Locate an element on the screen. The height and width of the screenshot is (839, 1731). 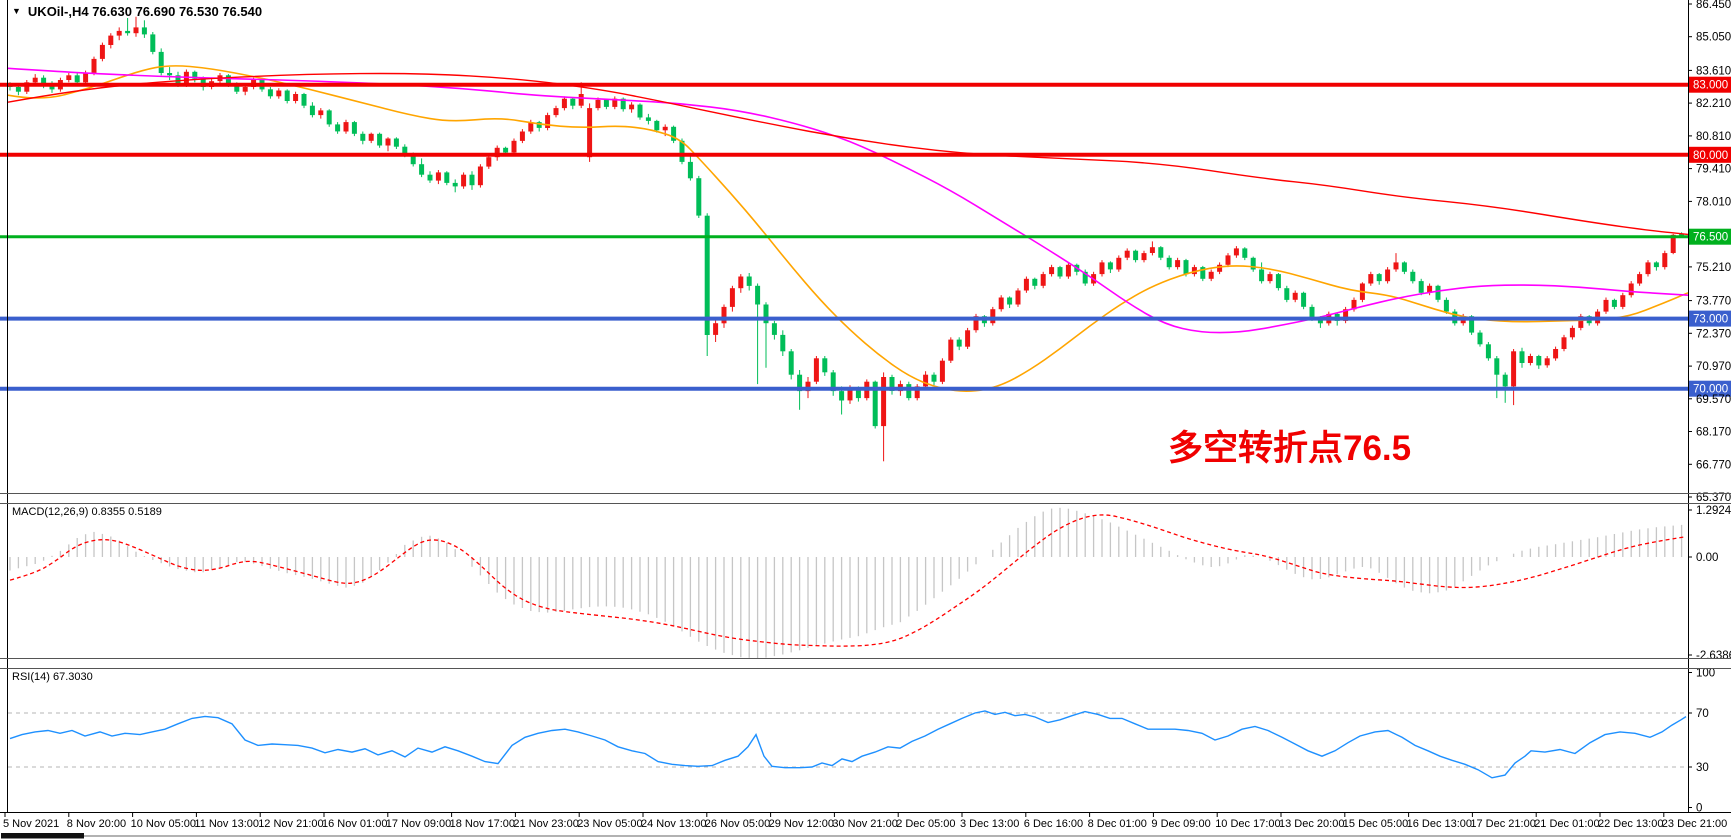
time-axis-label: 5 Nov 2021 is located at coordinates (31, 824).